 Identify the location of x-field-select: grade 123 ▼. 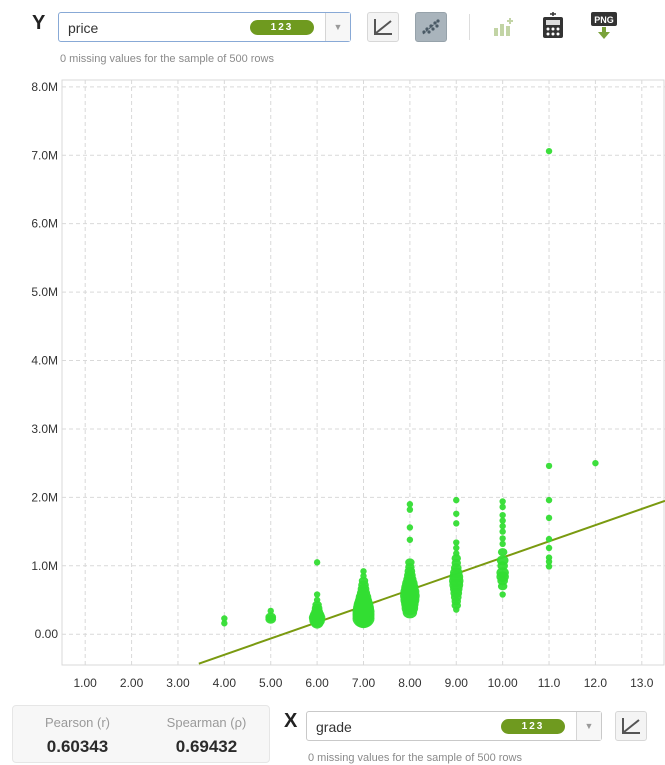
(454, 726).